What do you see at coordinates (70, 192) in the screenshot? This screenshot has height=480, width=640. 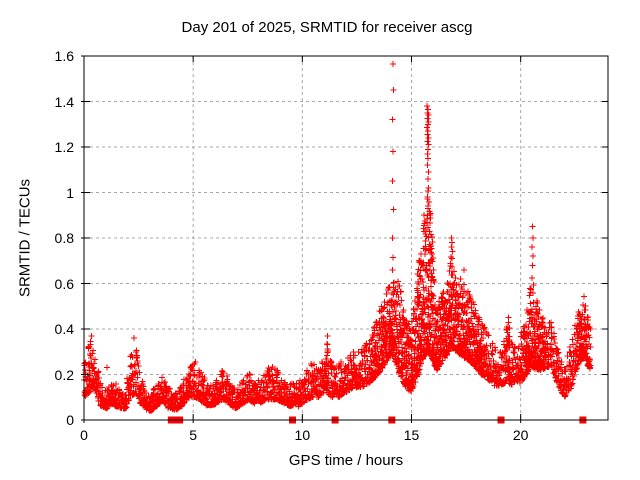 I see `y-tick-label: 1` at bounding box center [70, 192].